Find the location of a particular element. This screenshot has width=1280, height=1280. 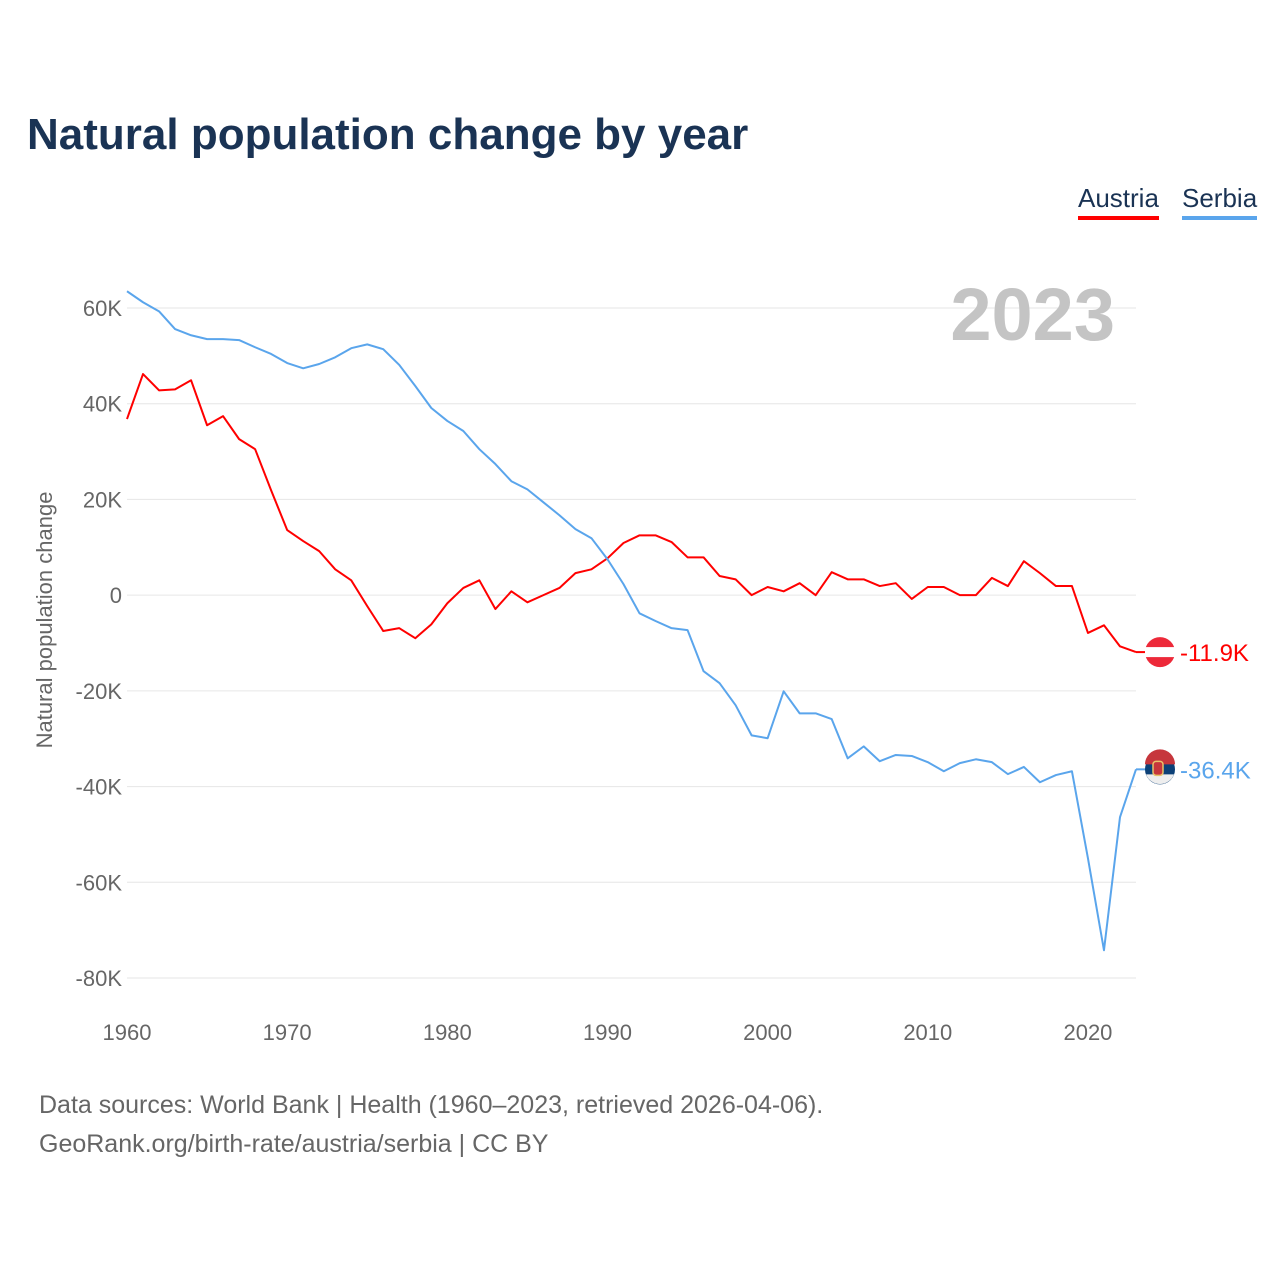

x-tick-label: 2000 is located at coordinates (767, 1032).